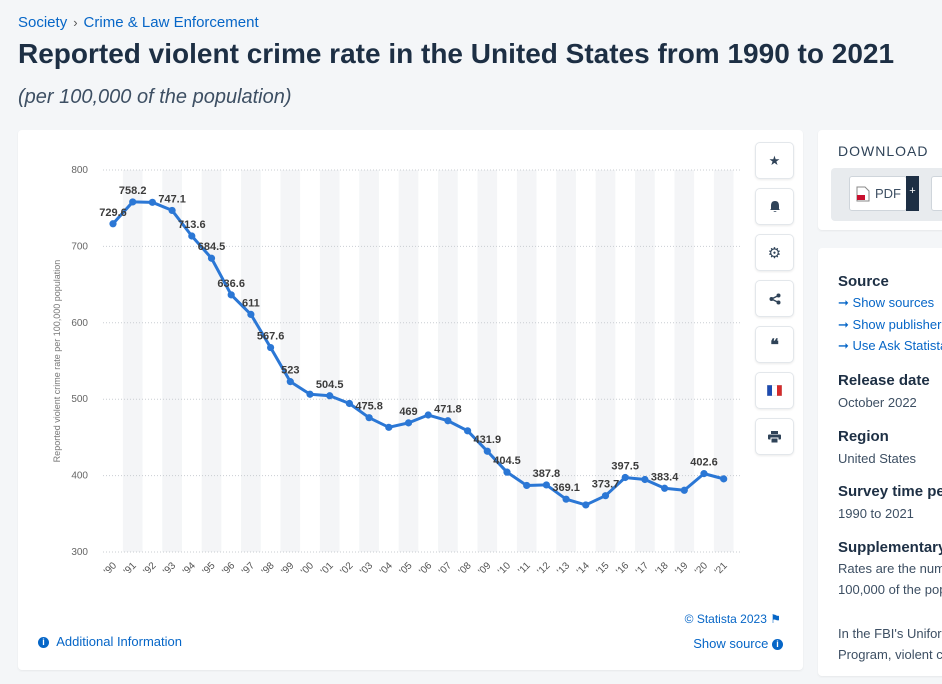 This screenshot has height=684, width=942. I want to click on additional-info-link: i Additional Information, so click(110, 641).